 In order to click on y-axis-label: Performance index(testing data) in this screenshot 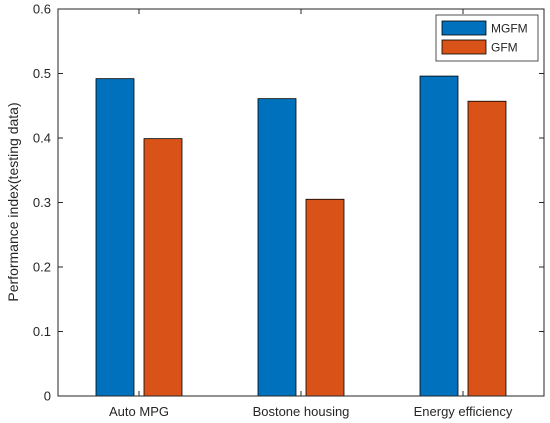, I will do `click(13, 201)`.